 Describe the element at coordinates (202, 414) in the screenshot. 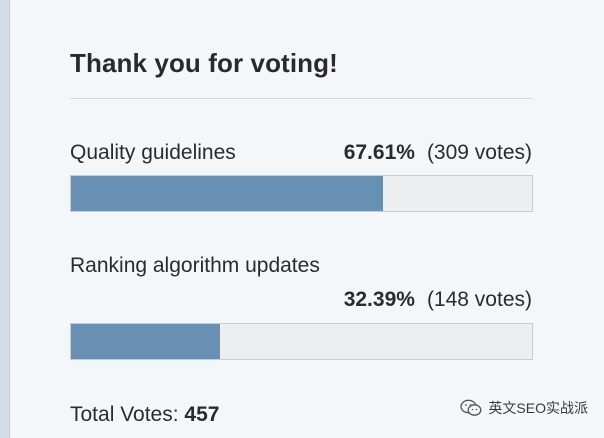

I see `total-votes-value: 457` at that location.